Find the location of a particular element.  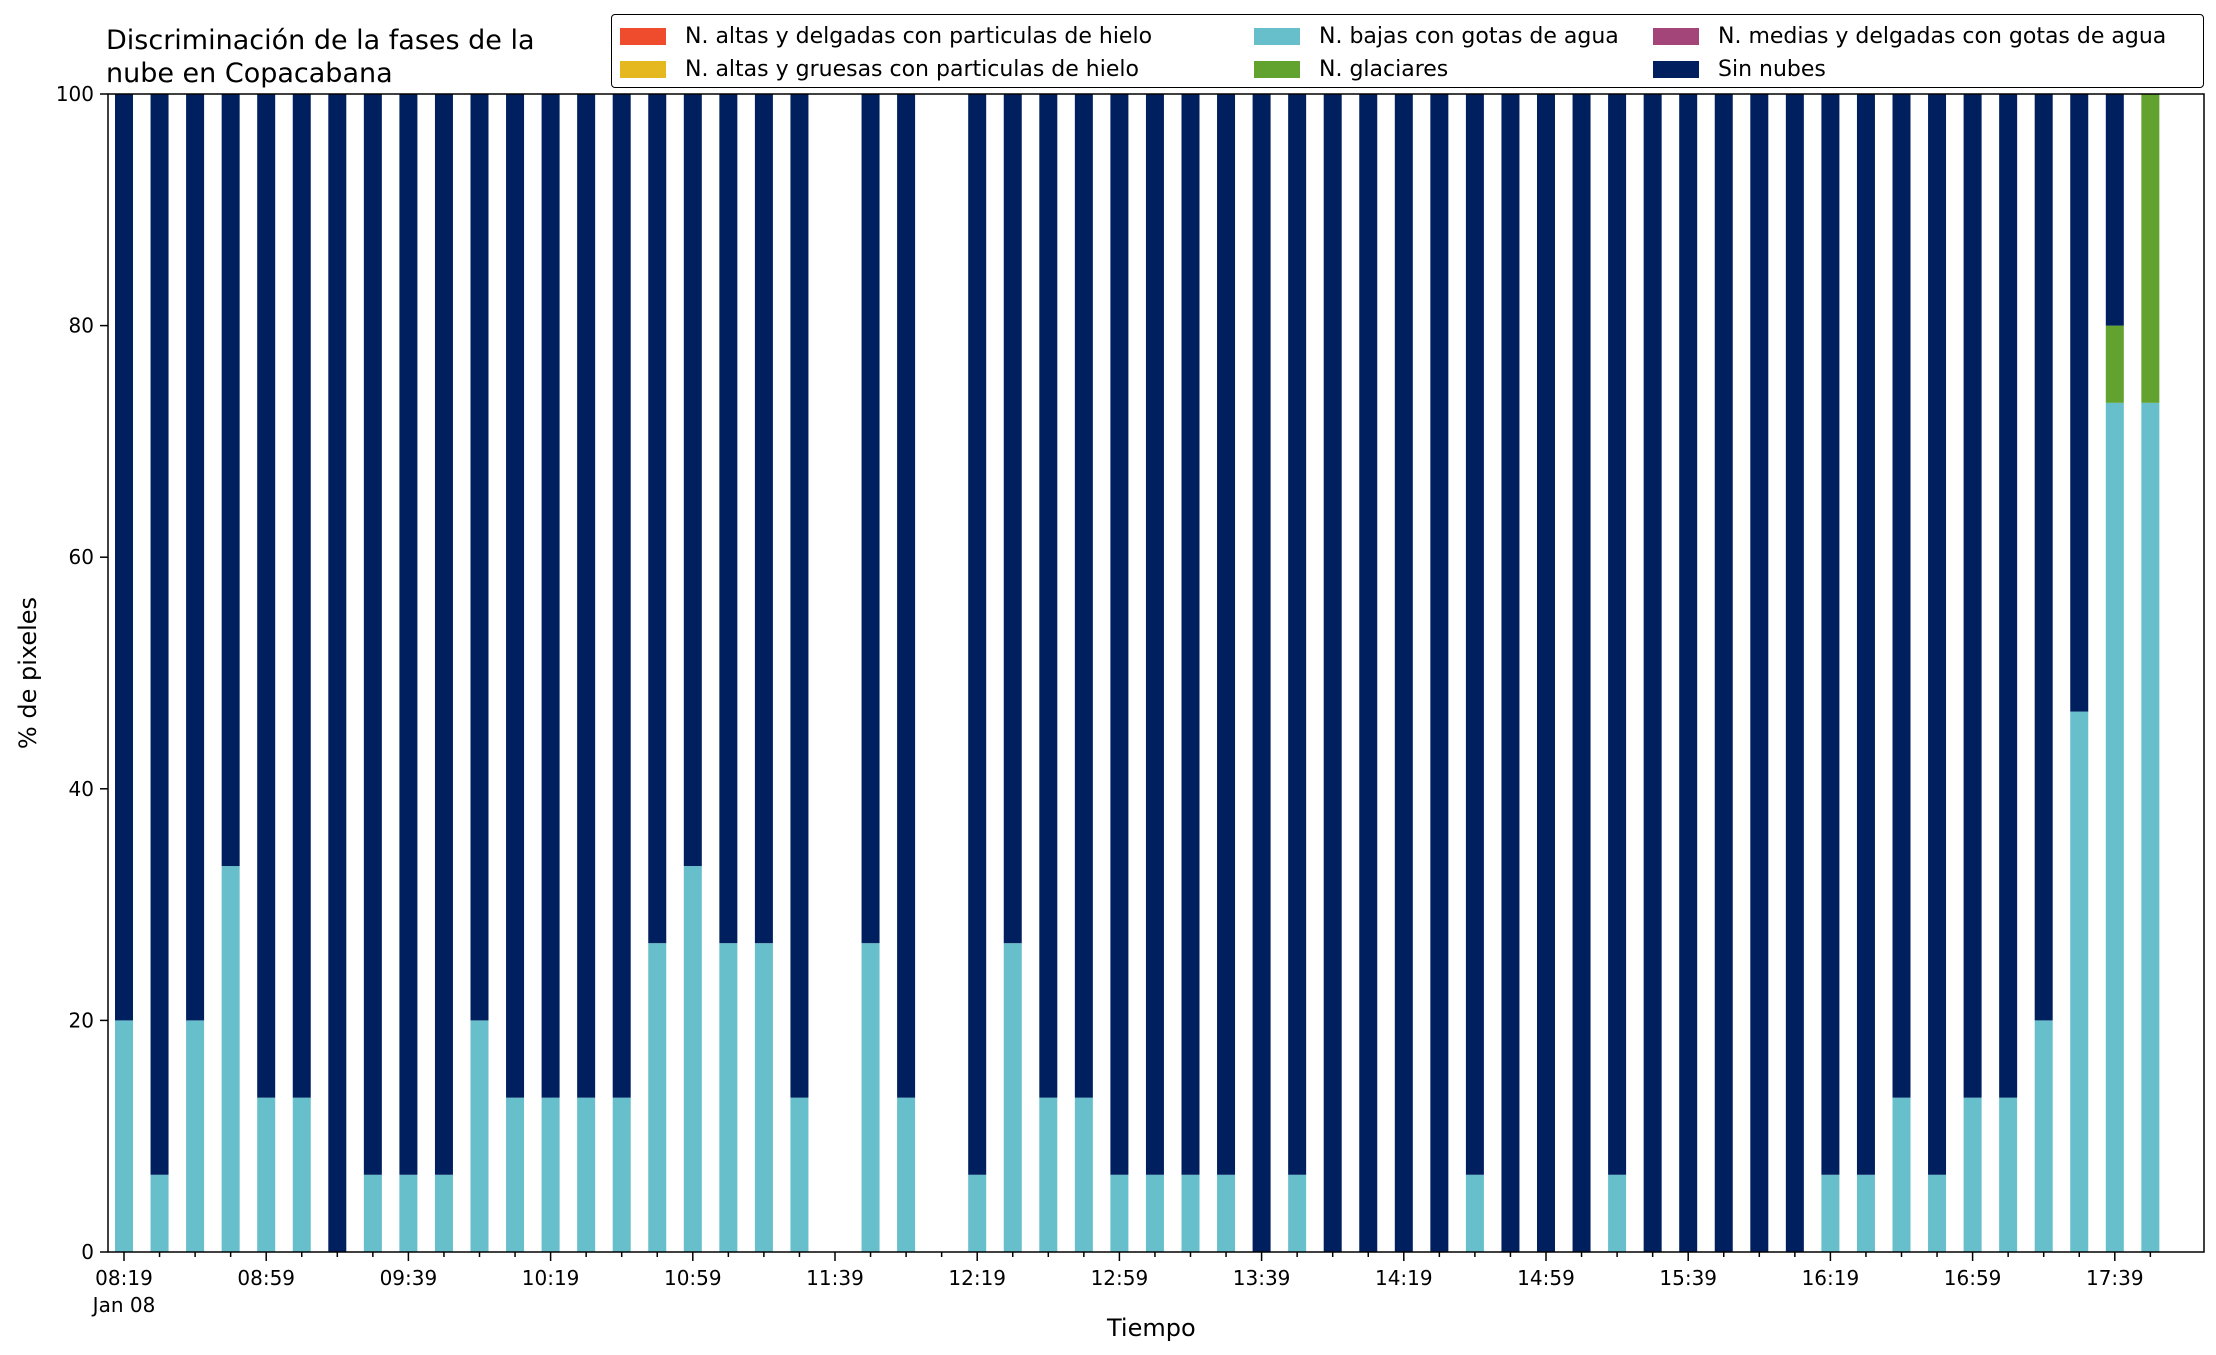

x-tick-label-13: 16:59 is located at coordinates (1973, 1278).